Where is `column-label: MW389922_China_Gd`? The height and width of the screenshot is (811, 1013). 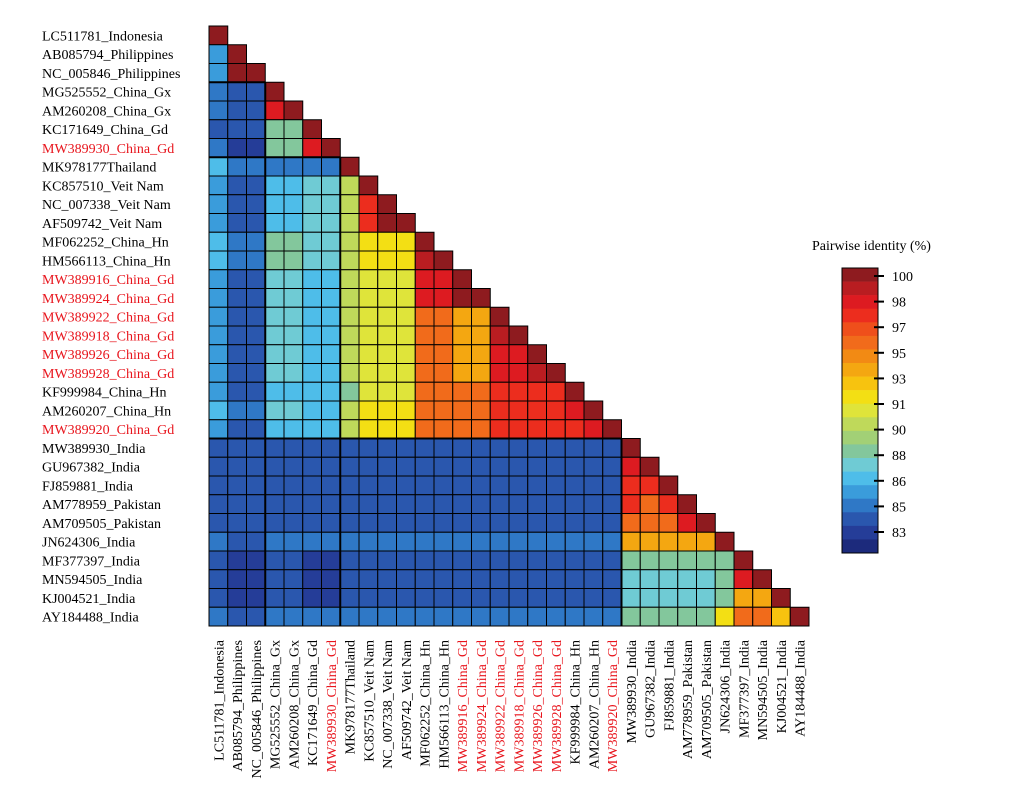 column-label: MW389922_China_Gd is located at coordinates (501, 706).